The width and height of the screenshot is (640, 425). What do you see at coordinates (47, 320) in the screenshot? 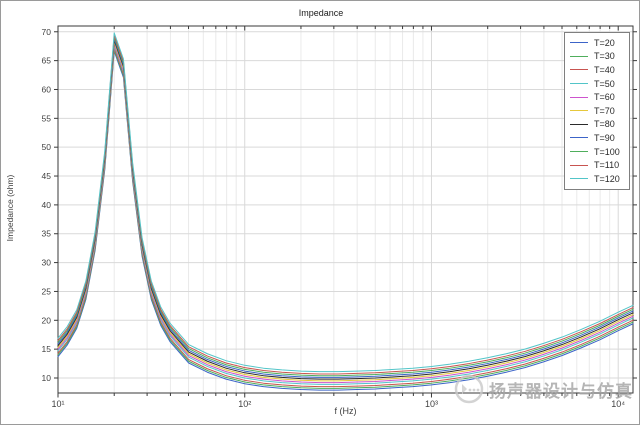
I see `y-tick-label: 20` at bounding box center [47, 320].